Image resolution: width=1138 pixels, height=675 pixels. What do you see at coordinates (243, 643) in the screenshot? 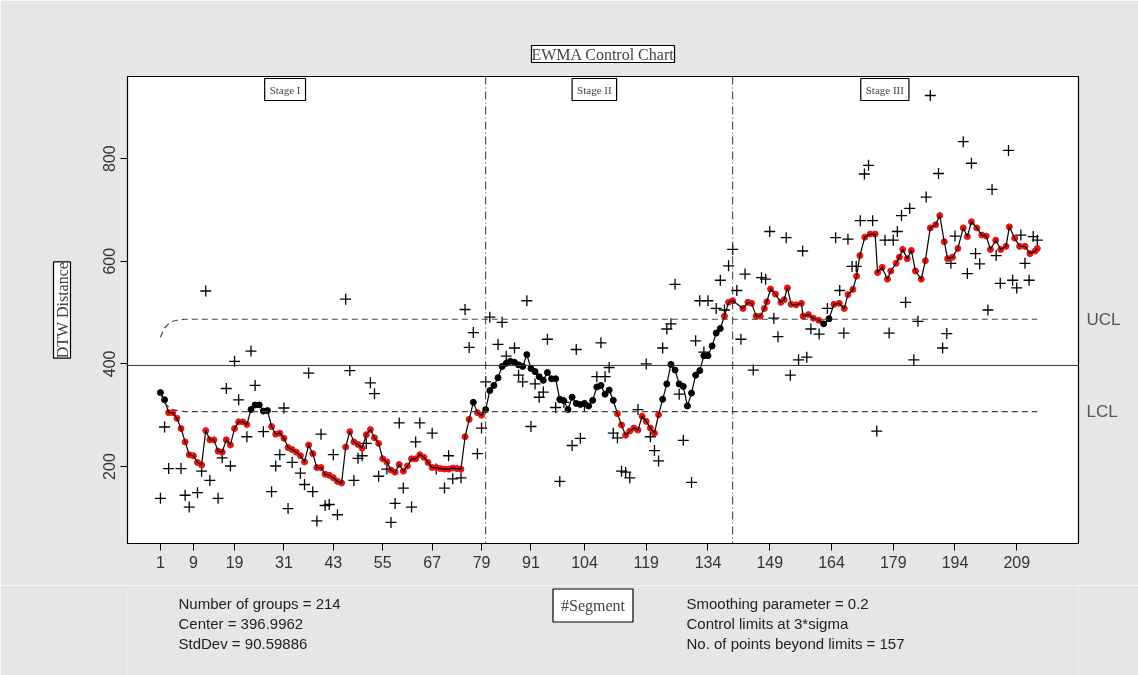
I see `text: StdDev = 90.59886` at bounding box center [243, 643].